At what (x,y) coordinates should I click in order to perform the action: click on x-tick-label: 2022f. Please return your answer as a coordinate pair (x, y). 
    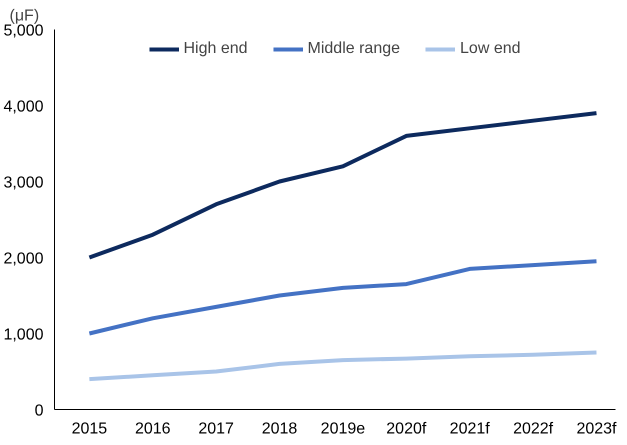
    Looking at the image, I should click on (533, 429).